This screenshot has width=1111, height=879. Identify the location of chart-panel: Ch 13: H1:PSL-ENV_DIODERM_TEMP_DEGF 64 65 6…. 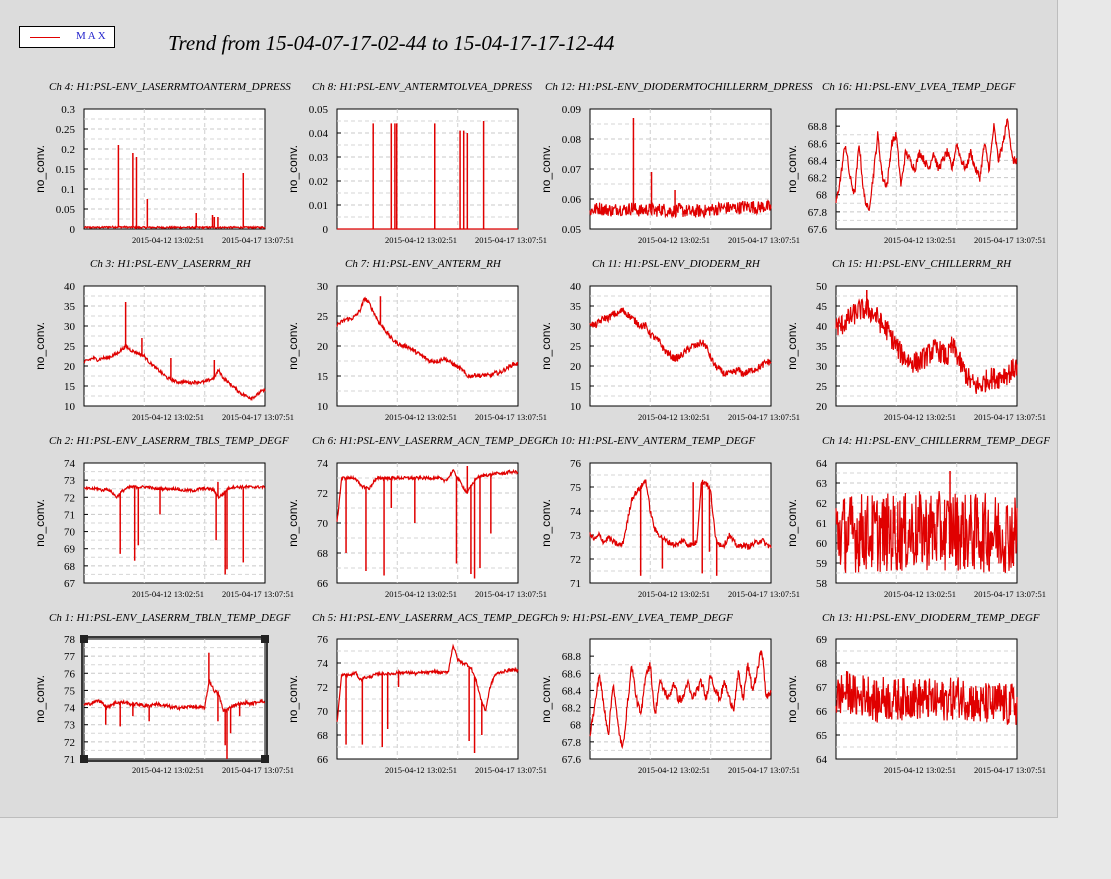
(915, 693).